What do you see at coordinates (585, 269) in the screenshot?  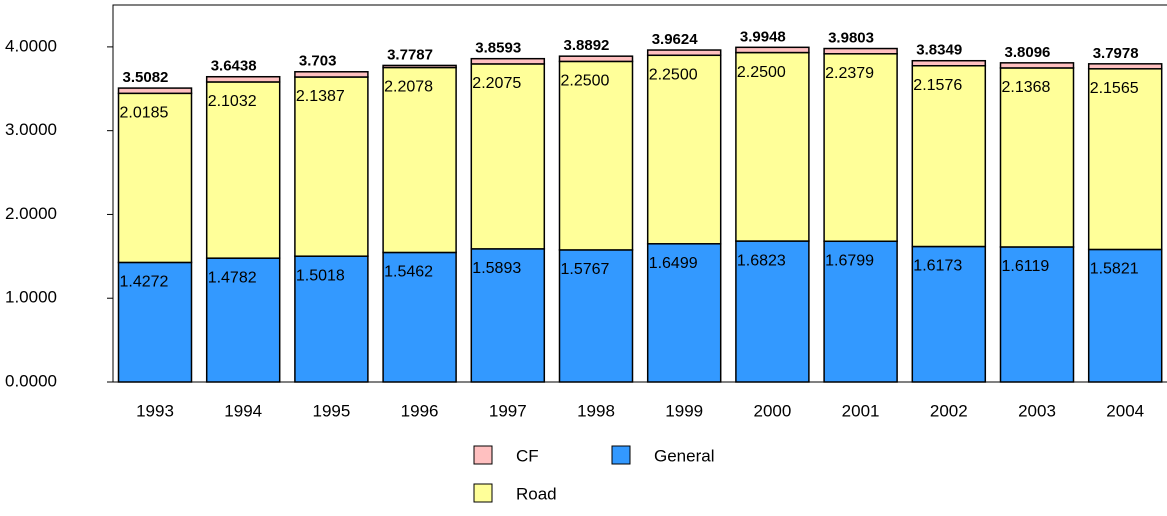 I see `value-label: 1.5767` at bounding box center [585, 269].